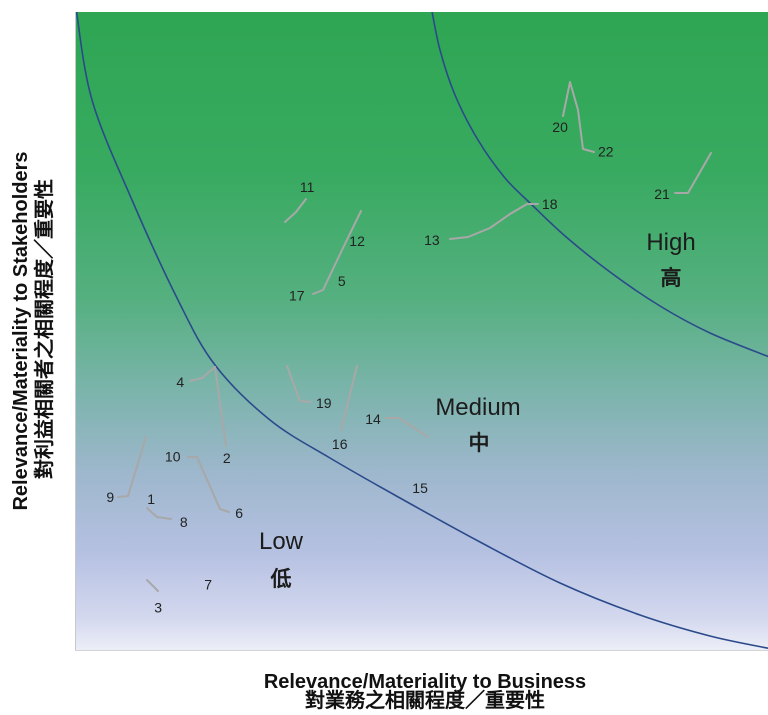 The height and width of the screenshot is (715, 768). What do you see at coordinates (151, 499) in the screenshot?
I see `point-label-1: 1` at bounding box center [151, 499].